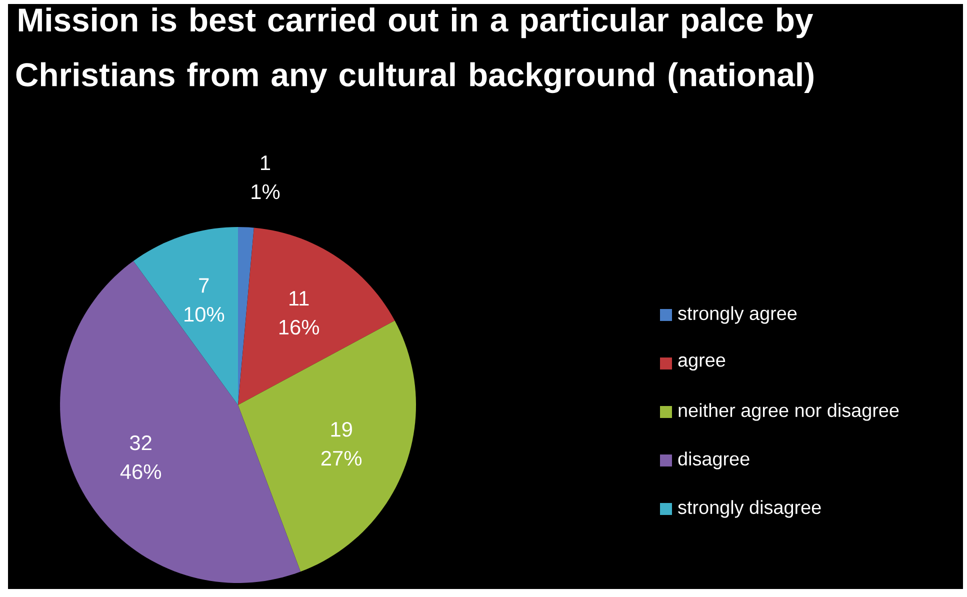 The width and height of the screenshot is (967, 597). What do you see at coordinates (341, 444) in the screenshot?
I see `data-label: 19 27%` at bounding box center [341, 444].